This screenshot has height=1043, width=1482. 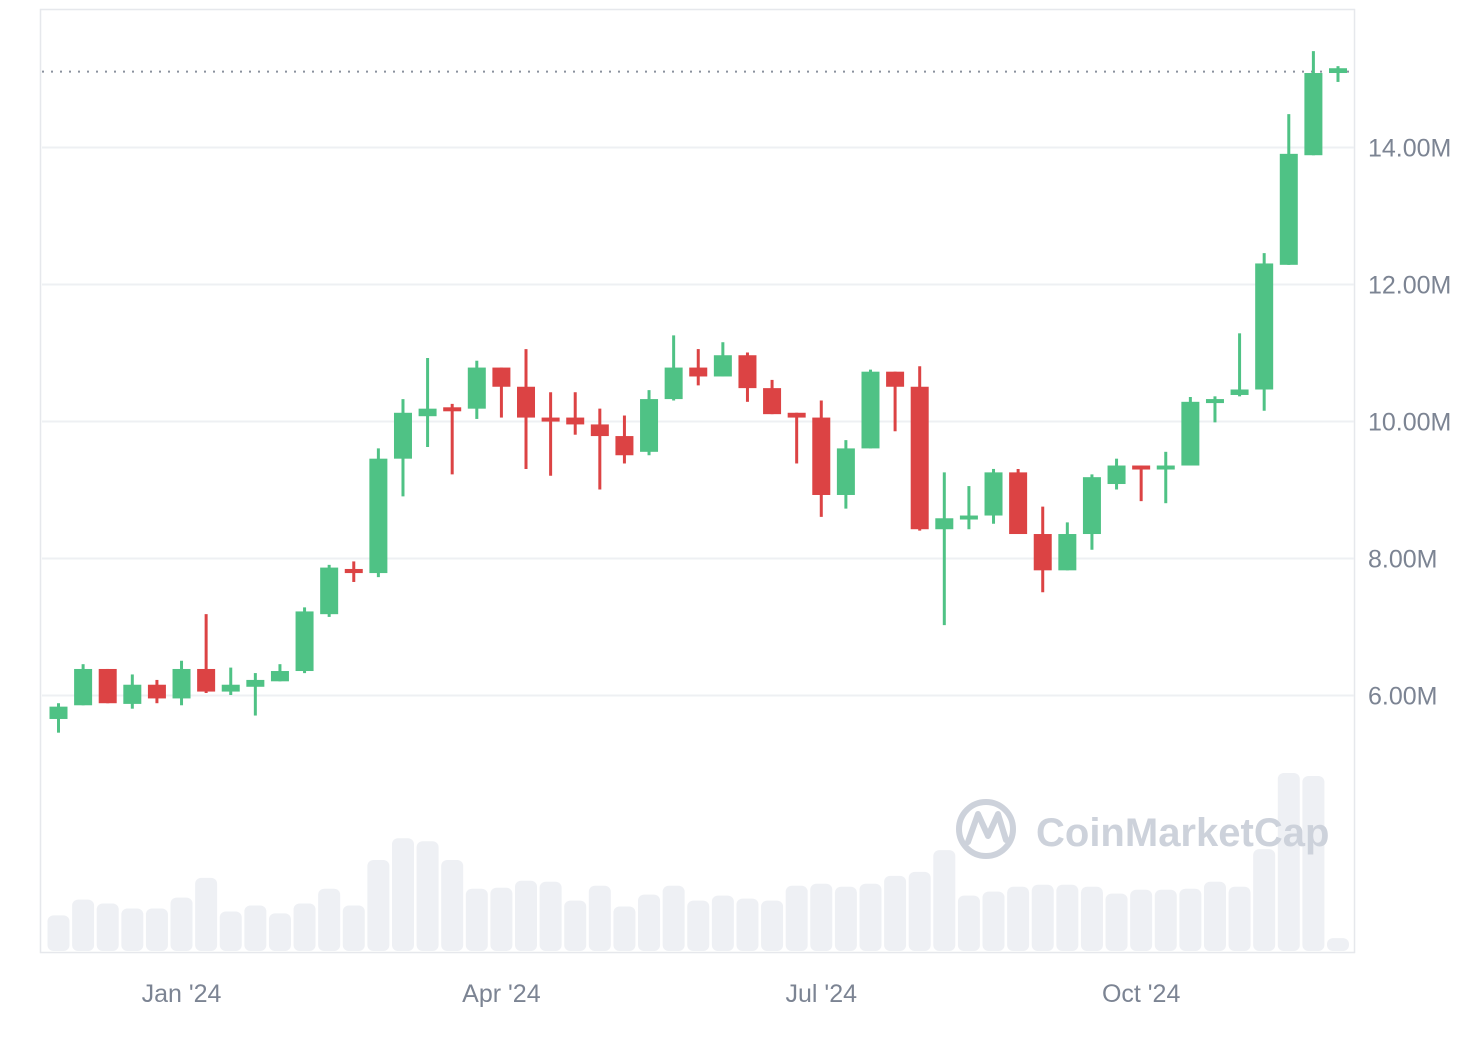 What do you see at coordinates (501, 994) in the screenshot?
I see `x-tick-label: Apr '24` at bounding box center [501, 994].